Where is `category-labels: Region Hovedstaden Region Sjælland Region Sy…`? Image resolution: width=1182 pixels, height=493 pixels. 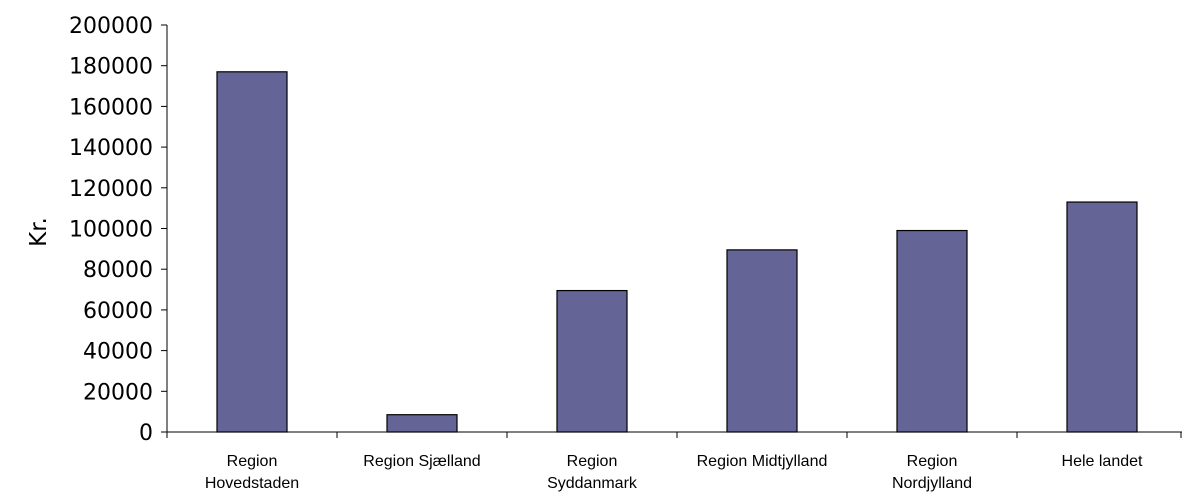 category-labels: Region Hovedstaden Region Sjælland Region Sy… is located at coordinates (674, 472).